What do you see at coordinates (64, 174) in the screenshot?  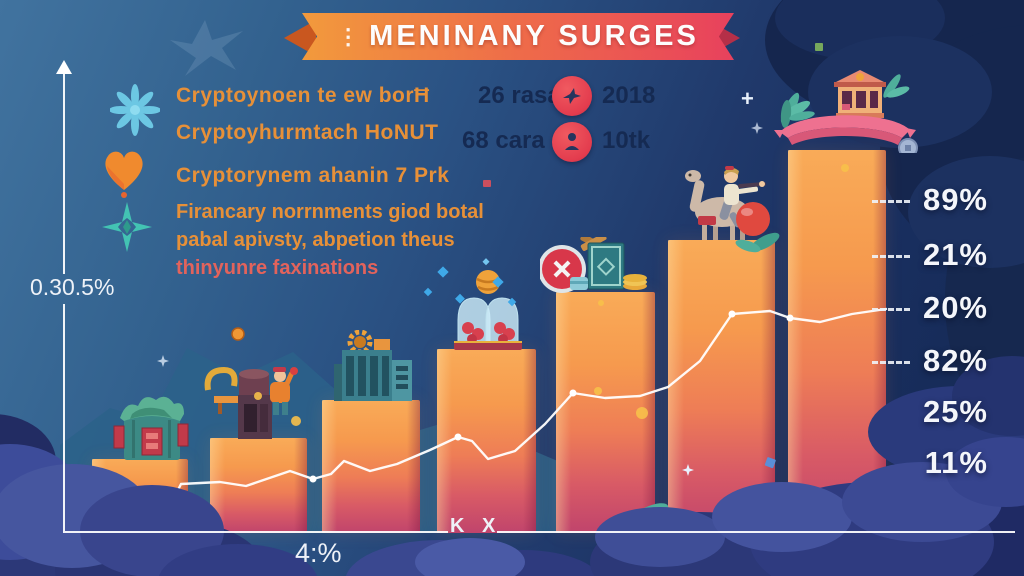 I see `y-axis-line-upper` at bounding box center [64, 174].